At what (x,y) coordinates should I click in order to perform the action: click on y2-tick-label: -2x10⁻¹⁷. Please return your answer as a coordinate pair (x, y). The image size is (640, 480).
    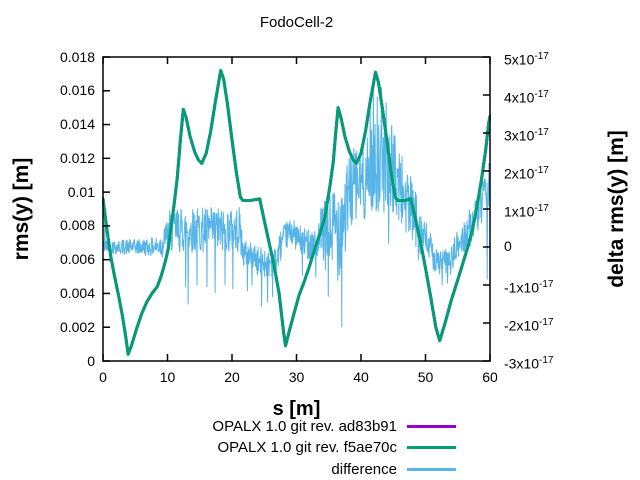
    Looking at the image, I should click on (529, 325).